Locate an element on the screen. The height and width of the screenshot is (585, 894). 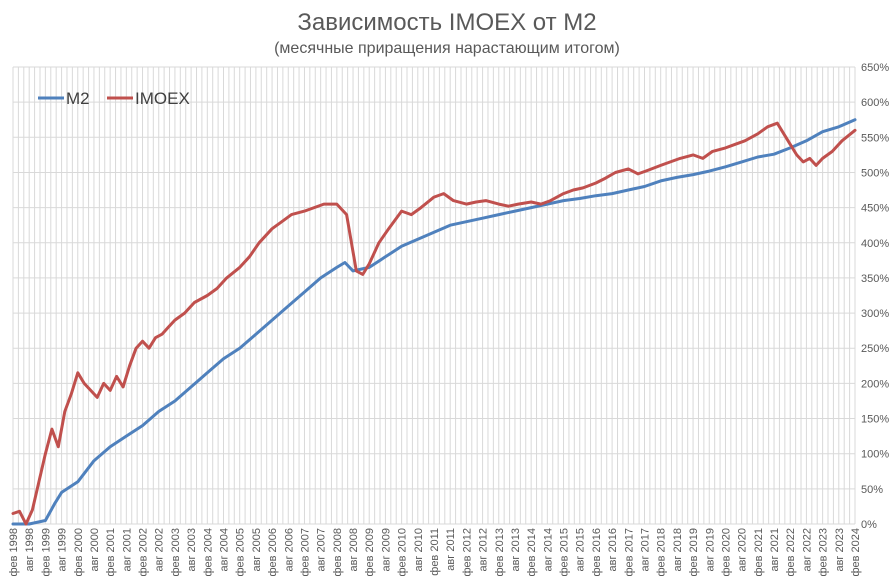
x-tick-label: авг 2000 is located at coordinates (95, 550).